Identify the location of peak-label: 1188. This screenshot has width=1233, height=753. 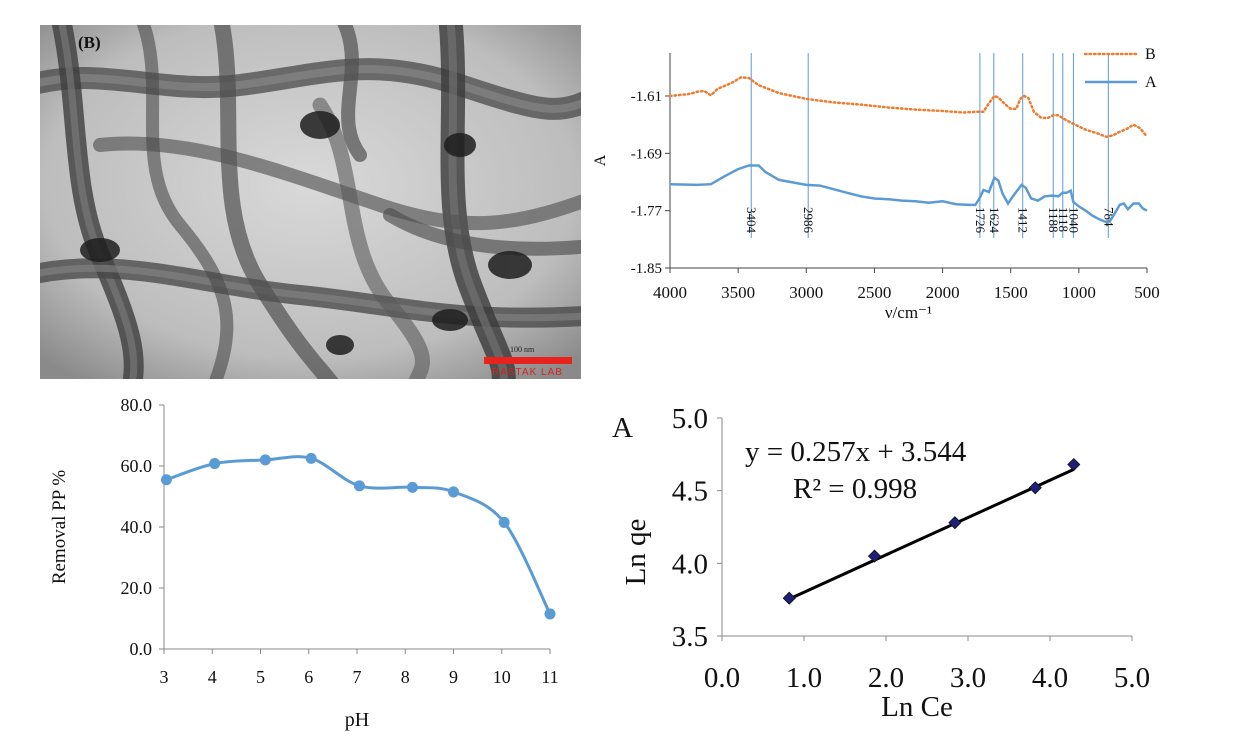
(1053, 220).